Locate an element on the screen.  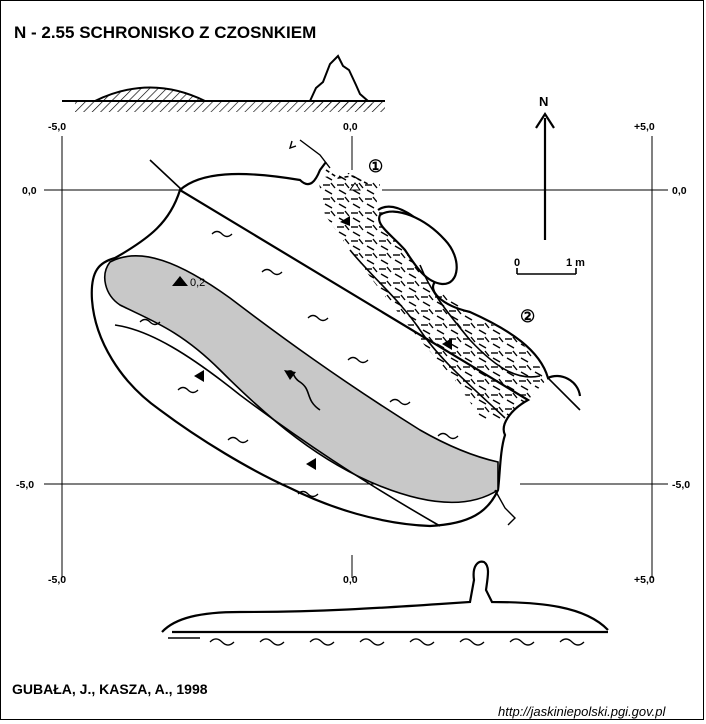
rubble-zone is located at coordinates (433, 296).